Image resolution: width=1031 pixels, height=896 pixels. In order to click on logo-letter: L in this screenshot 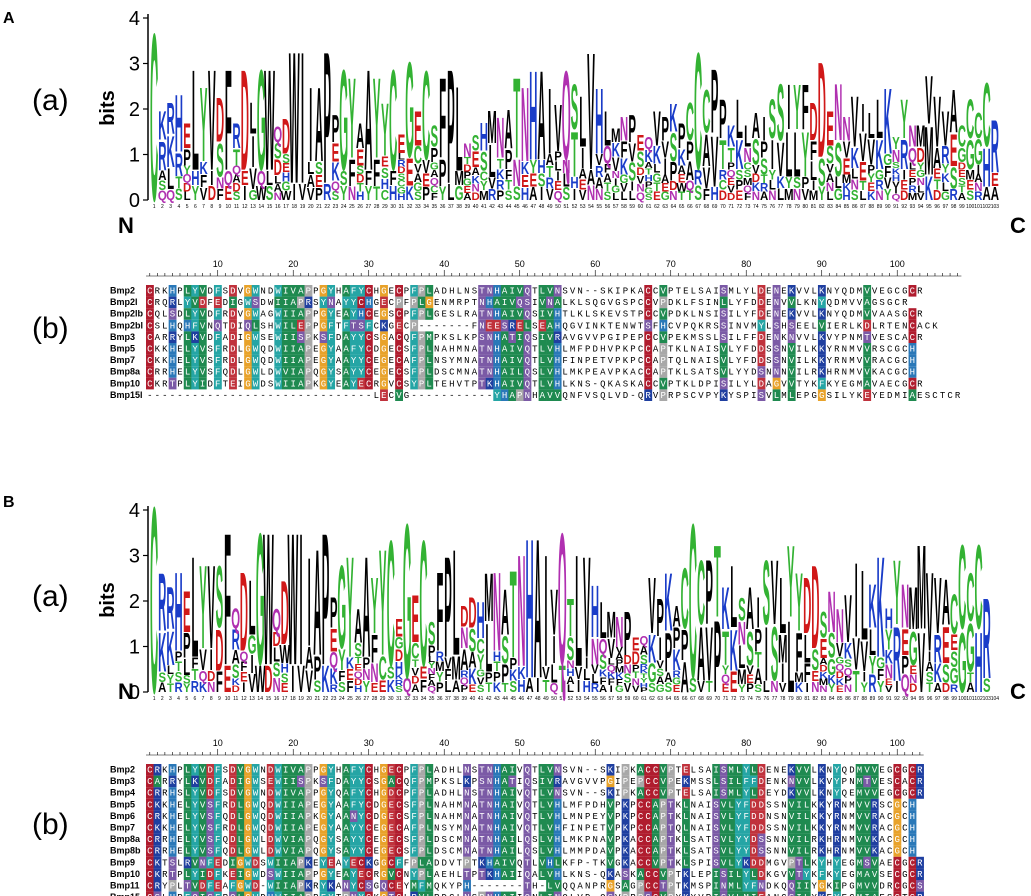, I will do `click(269, 177)`.